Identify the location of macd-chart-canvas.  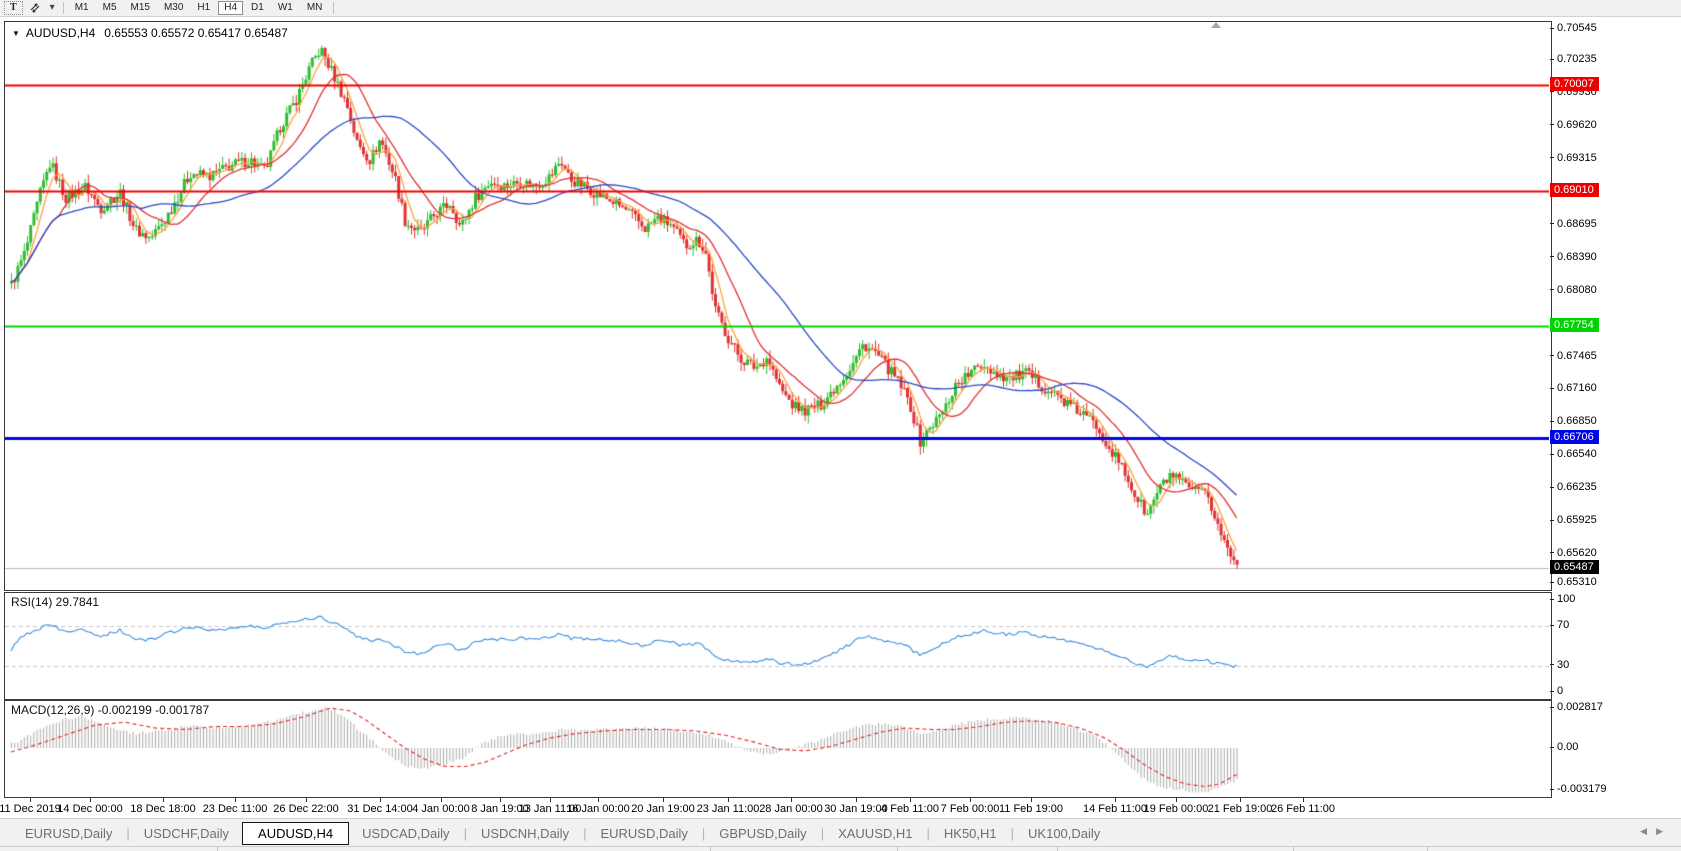
(777, 748).